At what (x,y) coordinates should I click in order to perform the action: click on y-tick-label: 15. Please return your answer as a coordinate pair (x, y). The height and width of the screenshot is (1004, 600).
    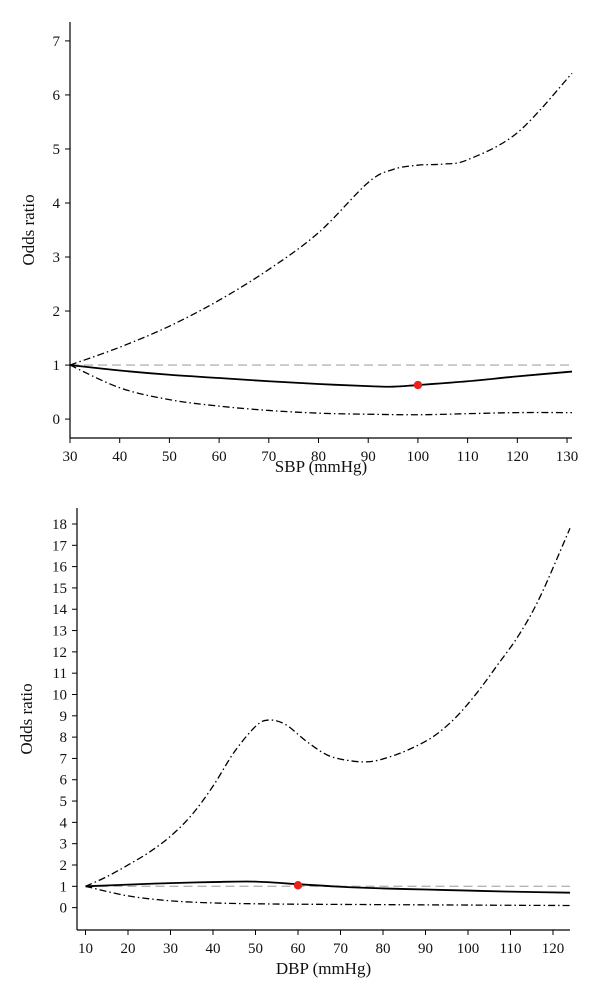
    Looking at the image, I should click on (59, 589).